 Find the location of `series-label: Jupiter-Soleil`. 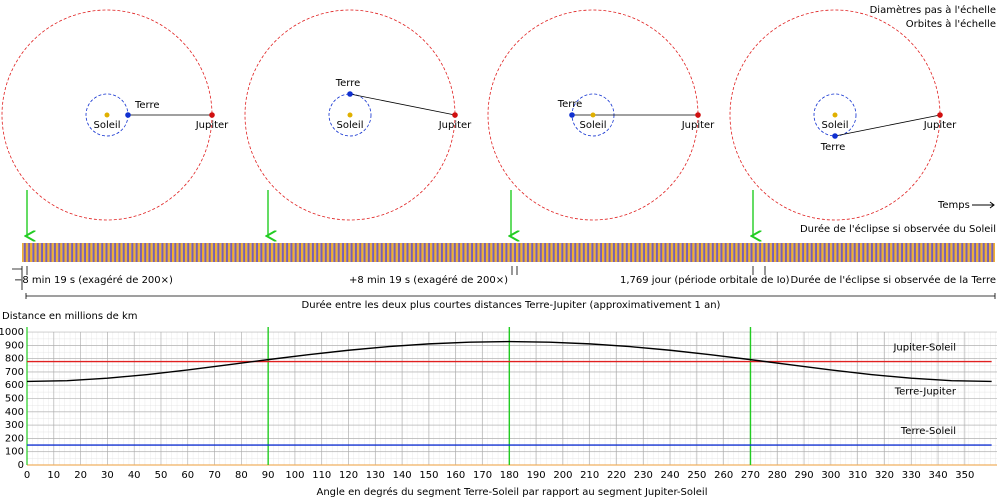

series-label: Jupiter-Soleil is located at coordinates (924, 348).